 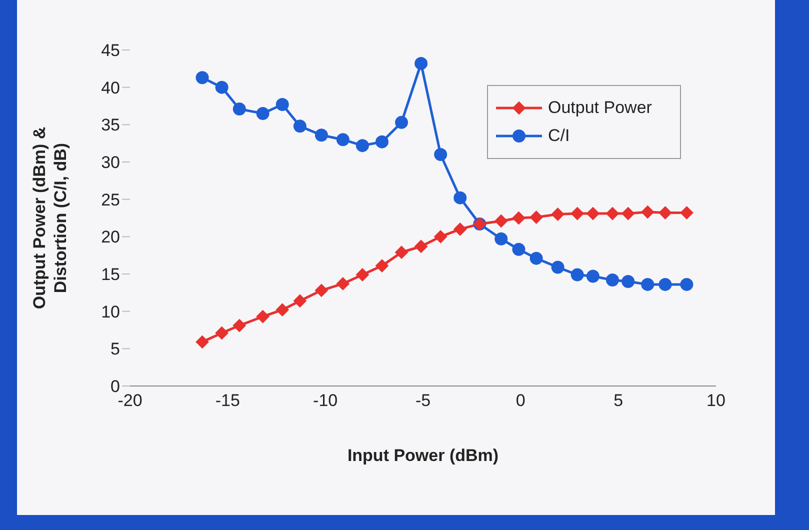 I want to click on y-tick-label: 15, so click(x=110, y=274).